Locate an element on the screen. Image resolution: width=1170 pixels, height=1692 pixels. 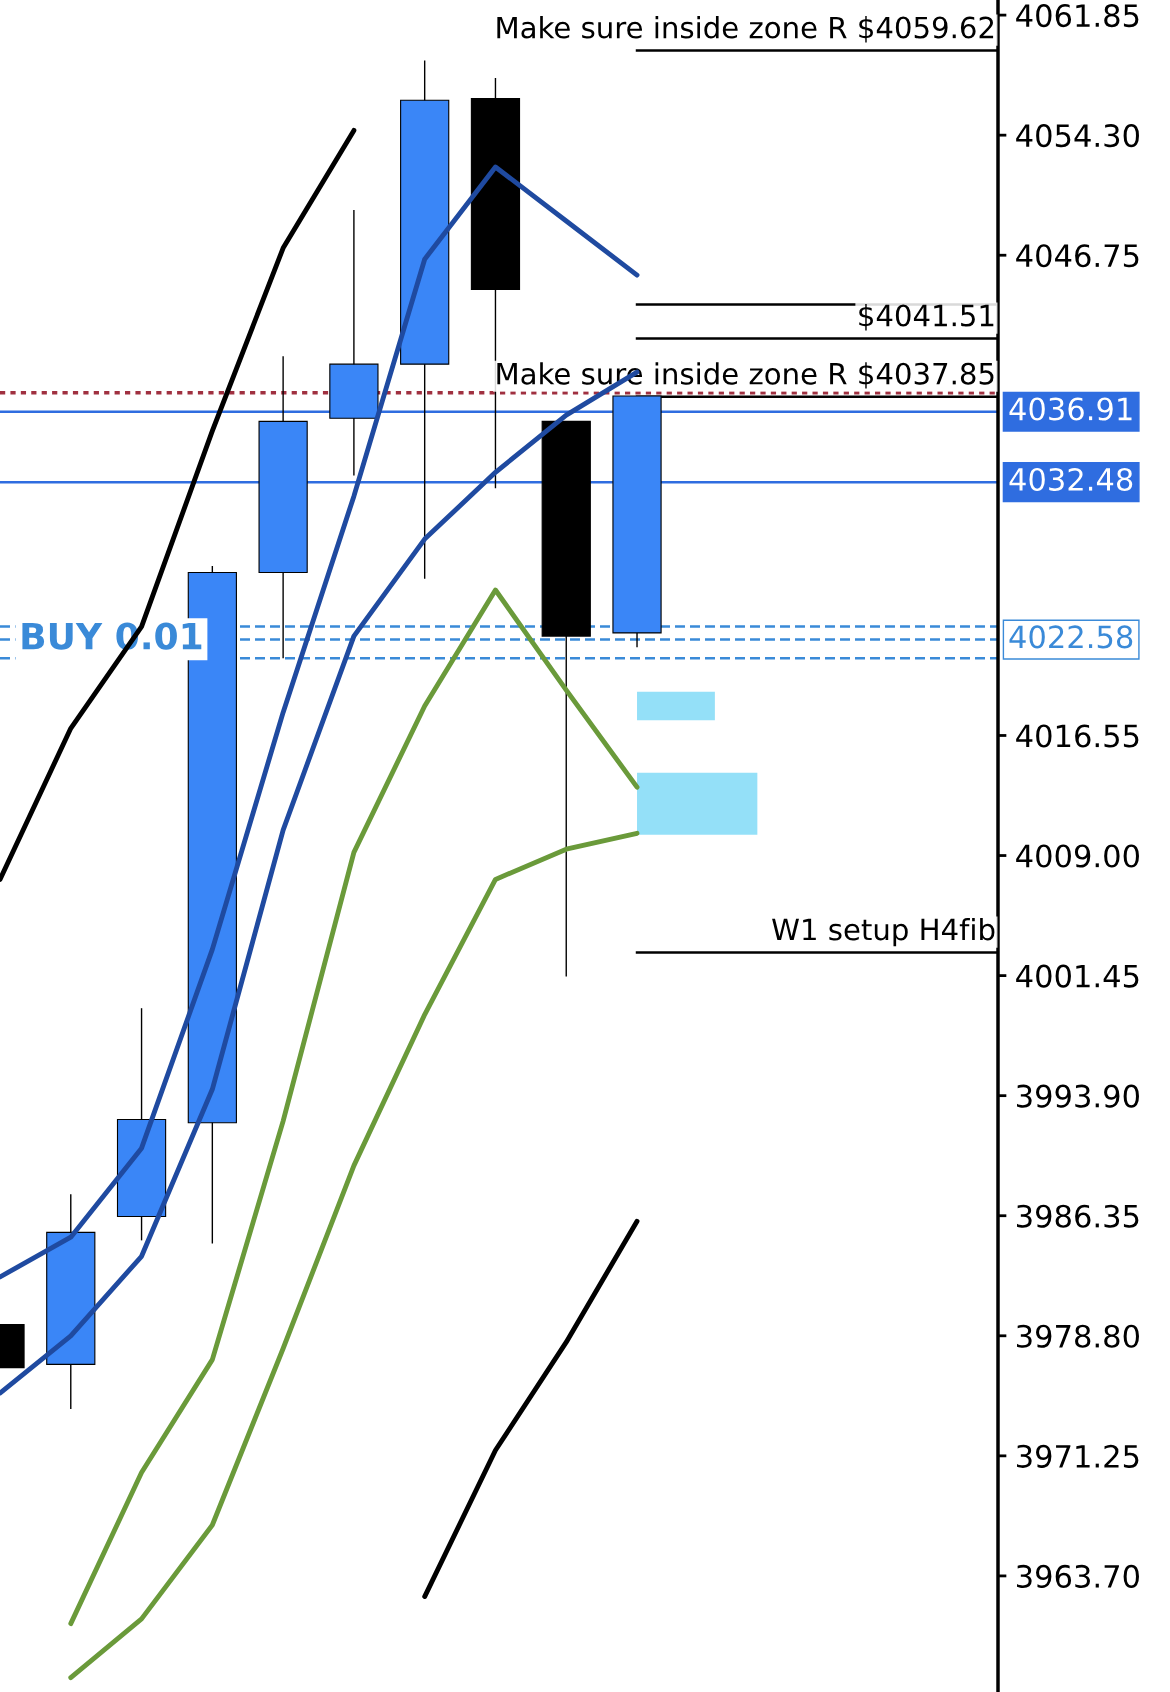
y-tick-label: 3993.90 is located at coordinates (1078, 1096).